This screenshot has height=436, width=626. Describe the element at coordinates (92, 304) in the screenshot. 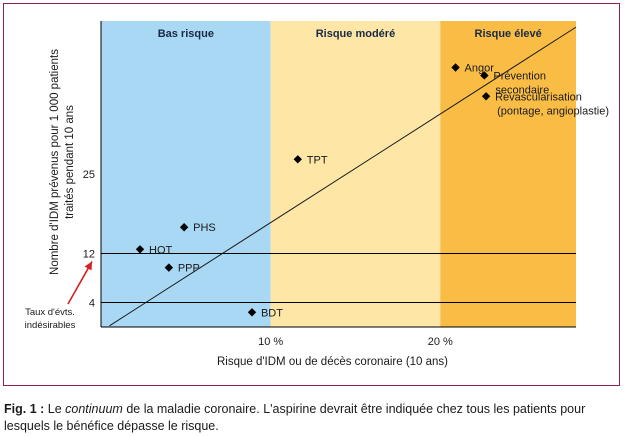

I see `y-tick-label: 4` at that location.